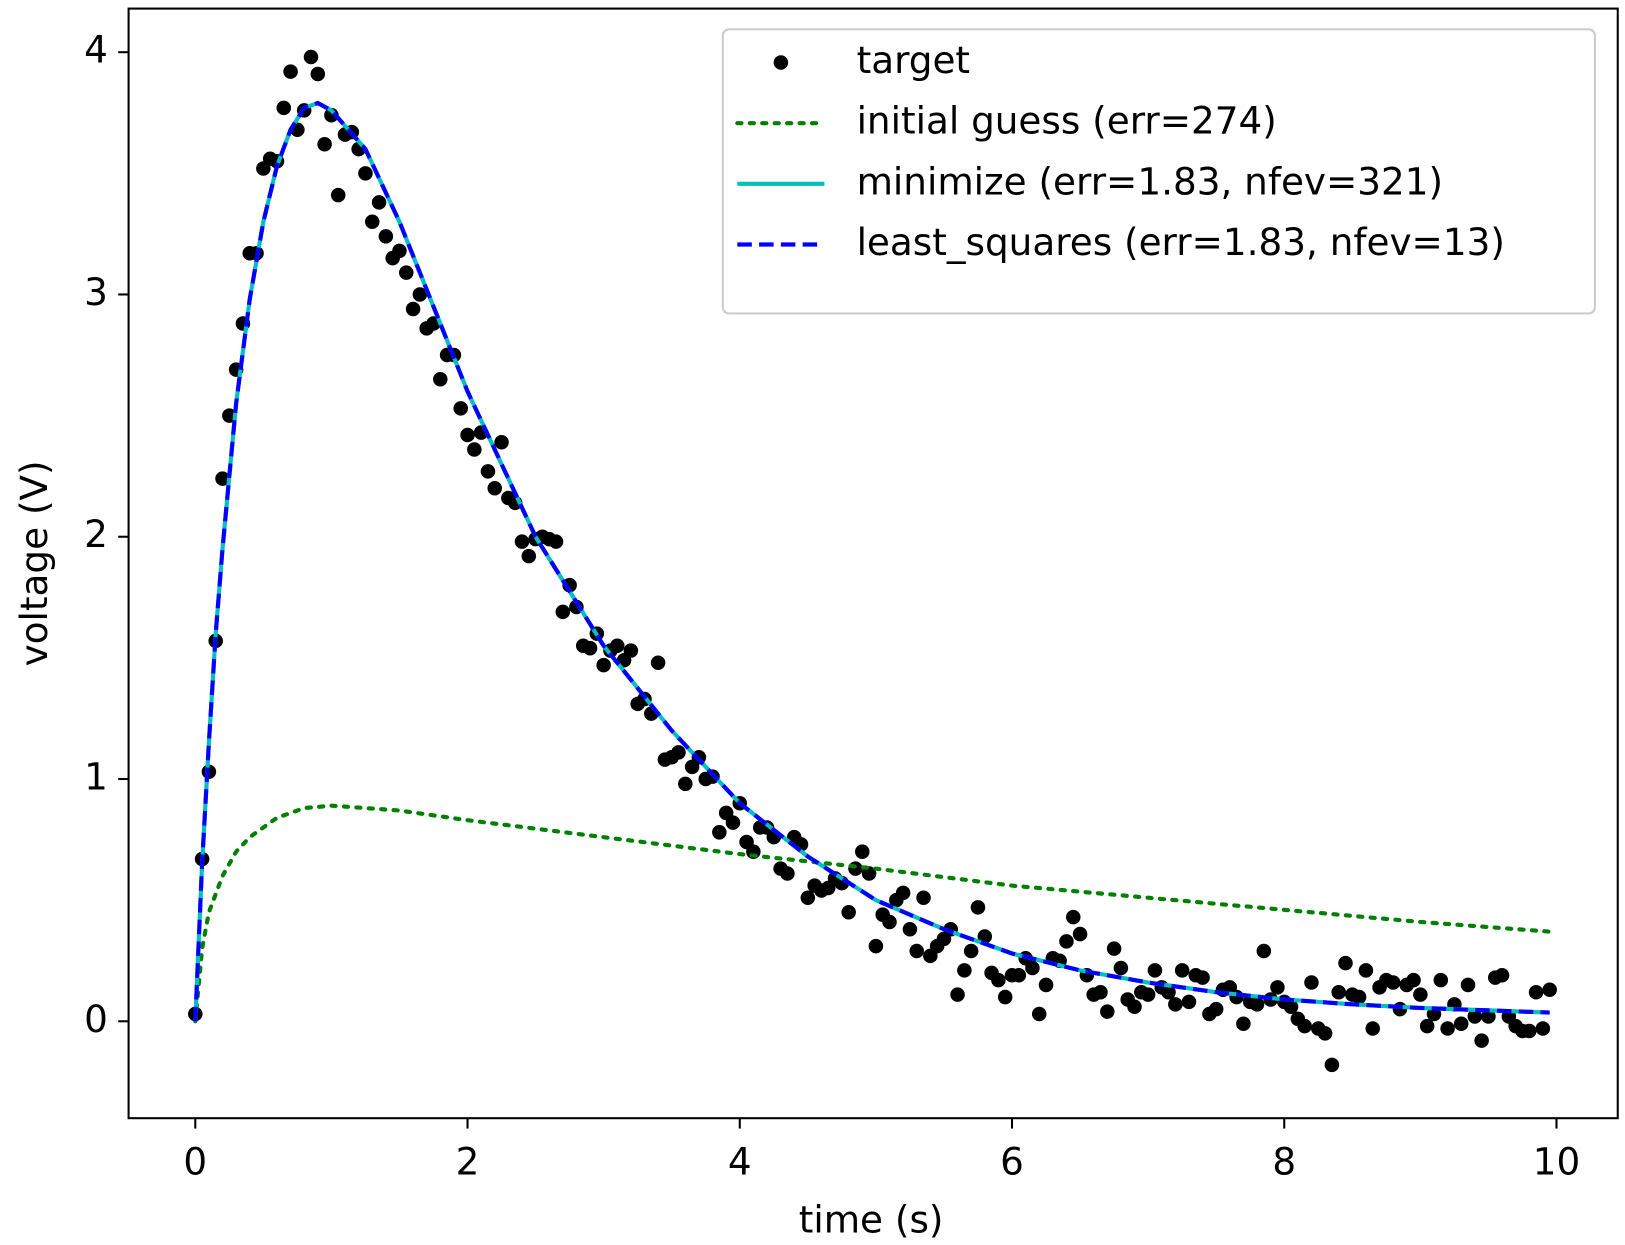 Image resolution: width=1625 pixels, height=1245 pixels. Describe the element at coordinates (1557, 1161) in the screenshot. I see `x-tick-label: 10` at that location.